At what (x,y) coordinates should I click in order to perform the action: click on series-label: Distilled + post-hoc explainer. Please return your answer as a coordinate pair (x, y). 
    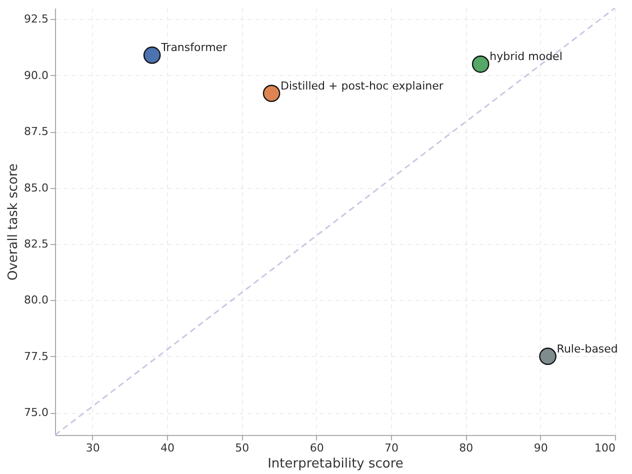
    Looking at the image, I should click on (362, 85).